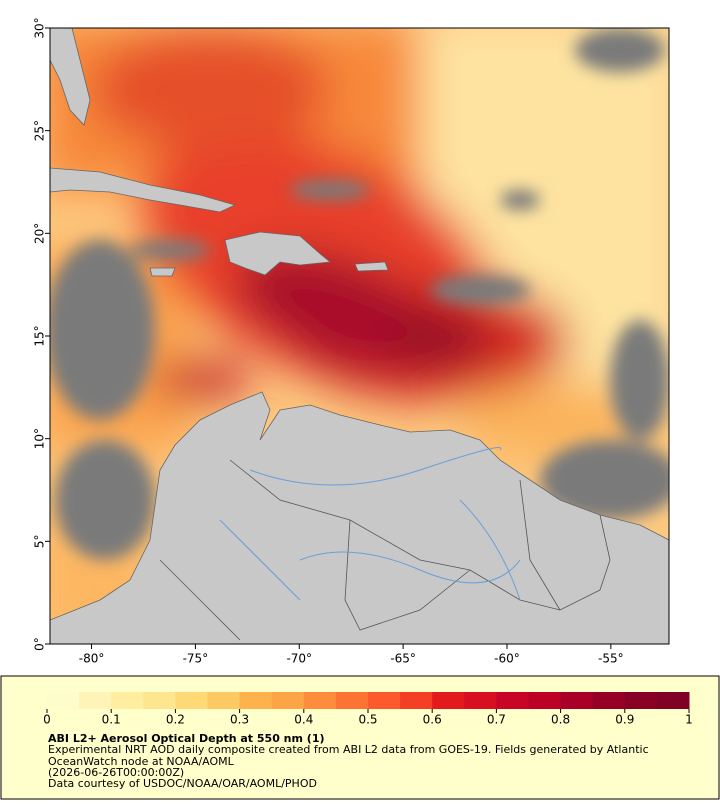 The image size is (720, 804). Describe the element at coordinates (367, 720) in the screenshot. I see `colorbar-tick-label: 0.5` at that location.